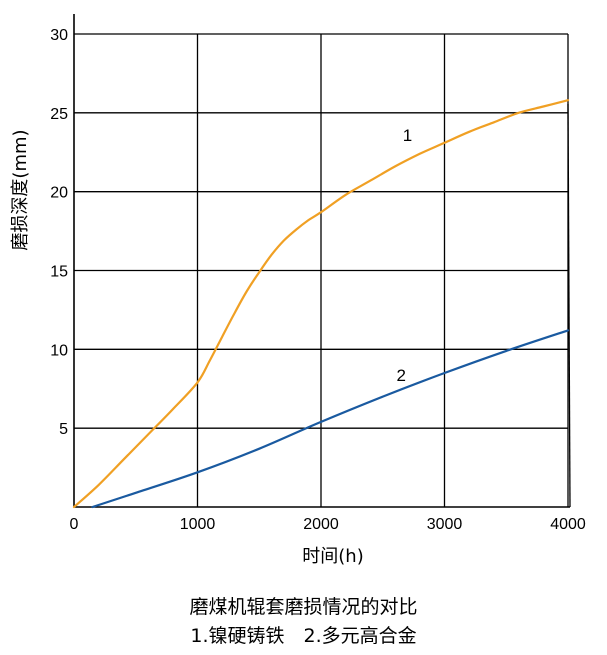 This screenshot has height=655, width=607. What do you see at coordinates (74, 524) in the screenshot?
I see `x-tick-label: 0` at bounding box center [74, 524].